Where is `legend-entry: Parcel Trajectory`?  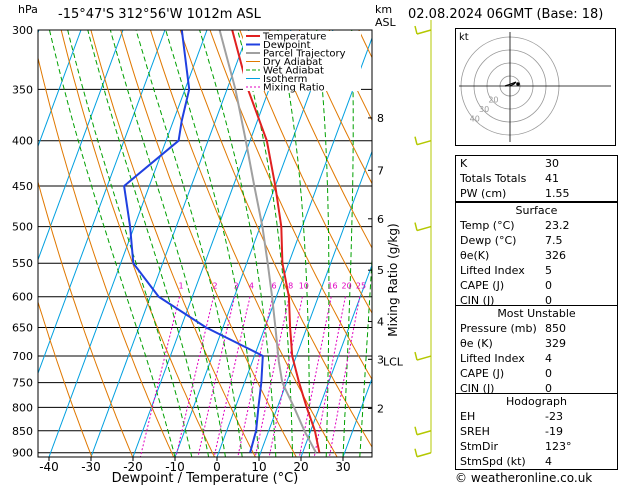
legend-entry: Parcel Trajectory is located at coordinates (304, 54).